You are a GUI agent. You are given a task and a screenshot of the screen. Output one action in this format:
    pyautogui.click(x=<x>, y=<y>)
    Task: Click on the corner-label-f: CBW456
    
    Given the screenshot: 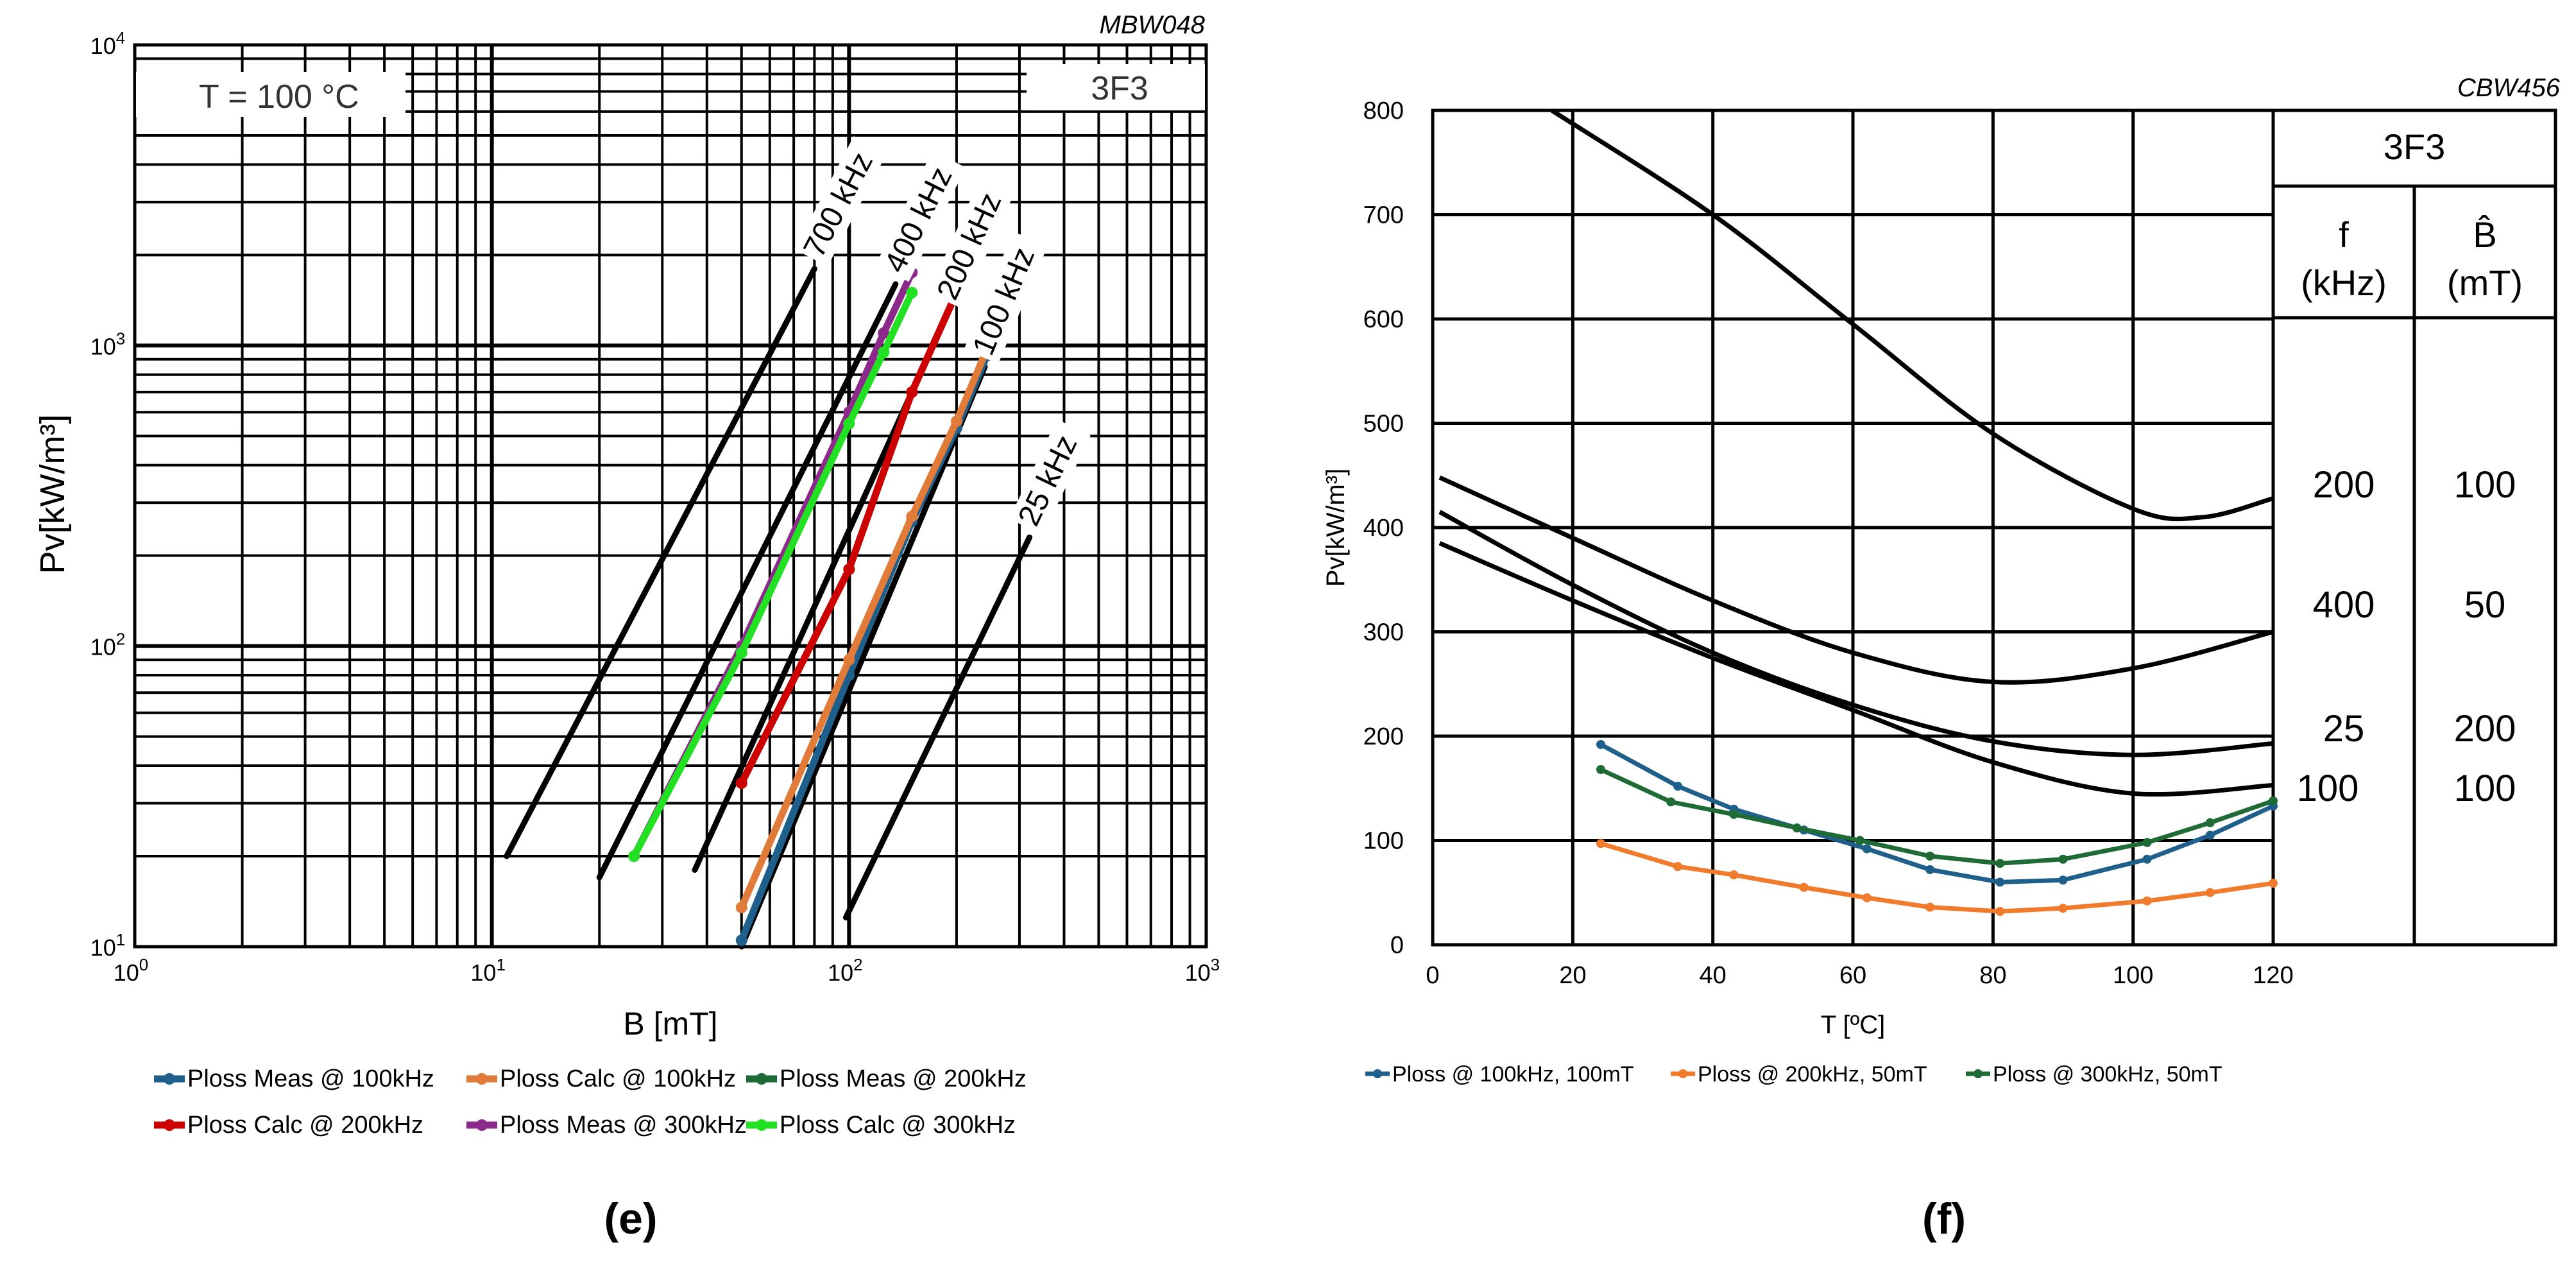 What is the action you would take?
    pyautogui.click(x=2509, y=88)
    